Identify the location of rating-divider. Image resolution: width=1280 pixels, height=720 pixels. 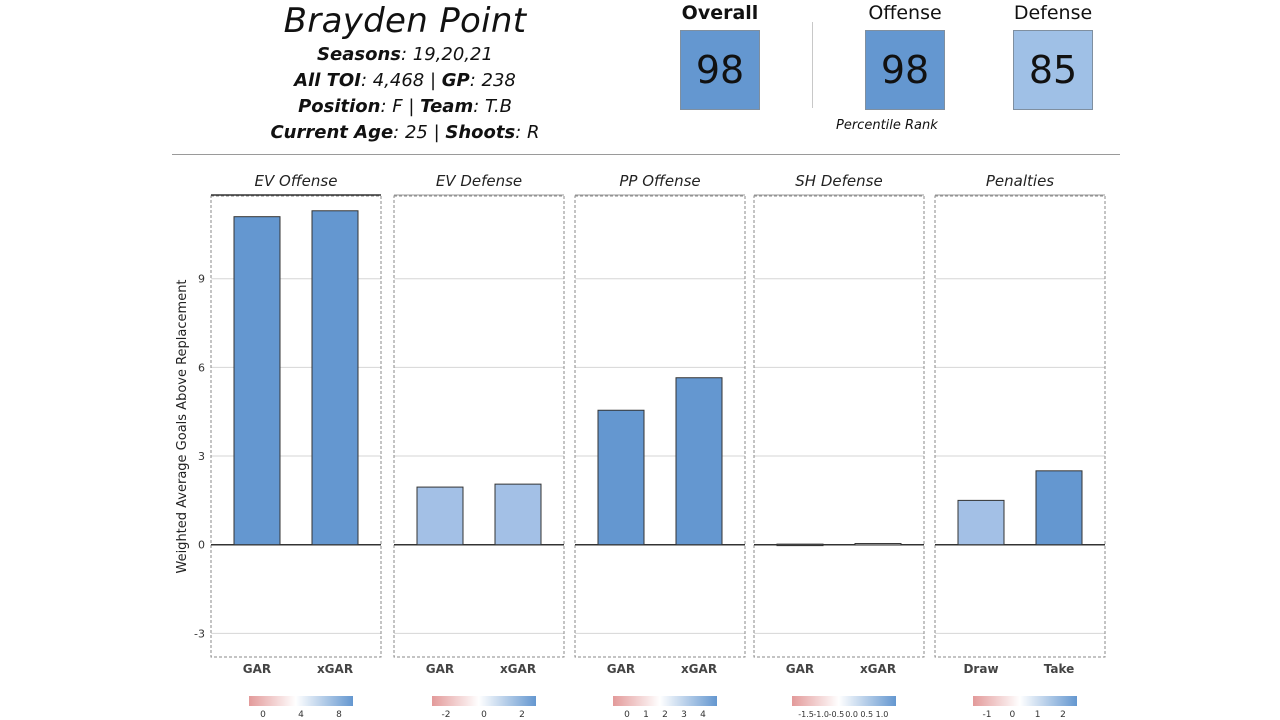
(812, 65).